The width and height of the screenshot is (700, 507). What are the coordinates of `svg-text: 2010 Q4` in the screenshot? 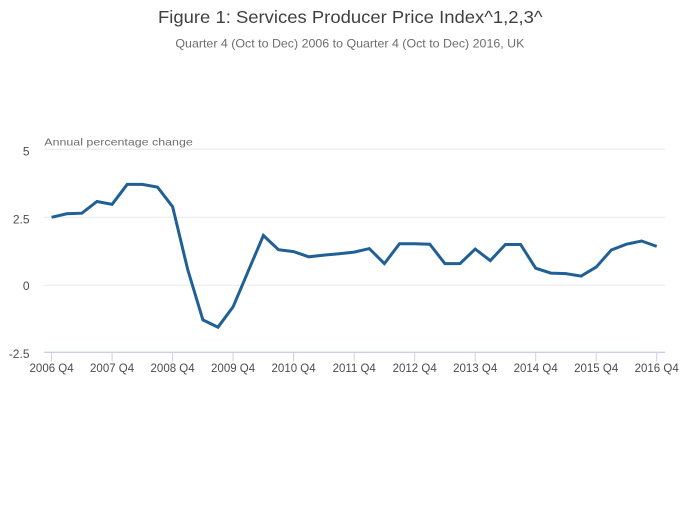 It's located at (294, 369).